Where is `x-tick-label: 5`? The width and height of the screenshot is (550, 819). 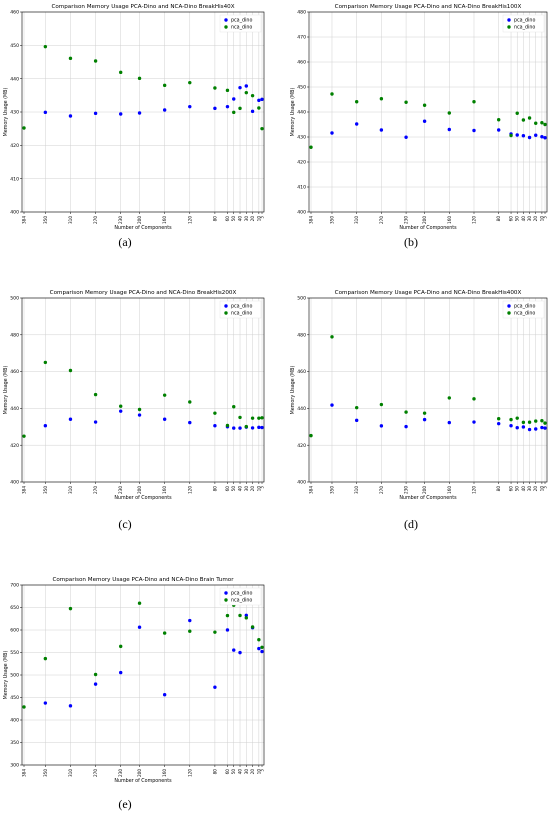
x-tick-label: 5 is located at coordinates (545, 487).